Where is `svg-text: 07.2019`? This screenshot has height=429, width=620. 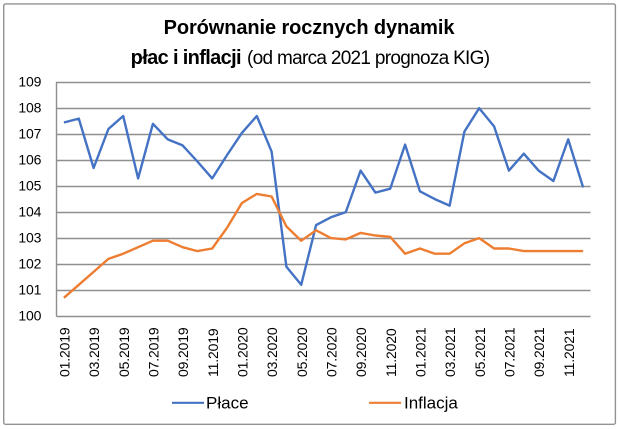 svg-text: 07.2019 is located at coordinates (154, 352).